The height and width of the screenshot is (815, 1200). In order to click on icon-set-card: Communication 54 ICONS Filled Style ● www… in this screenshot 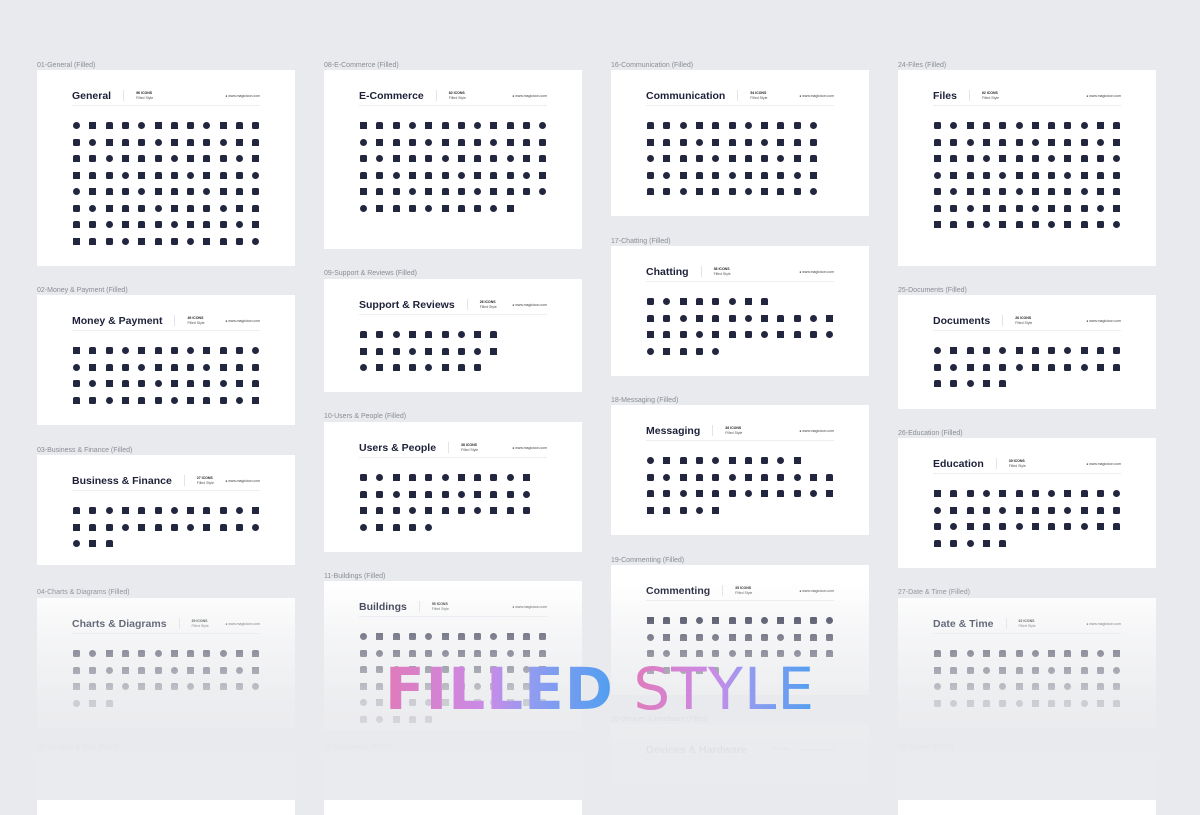, I will do `click(740, 143)`.